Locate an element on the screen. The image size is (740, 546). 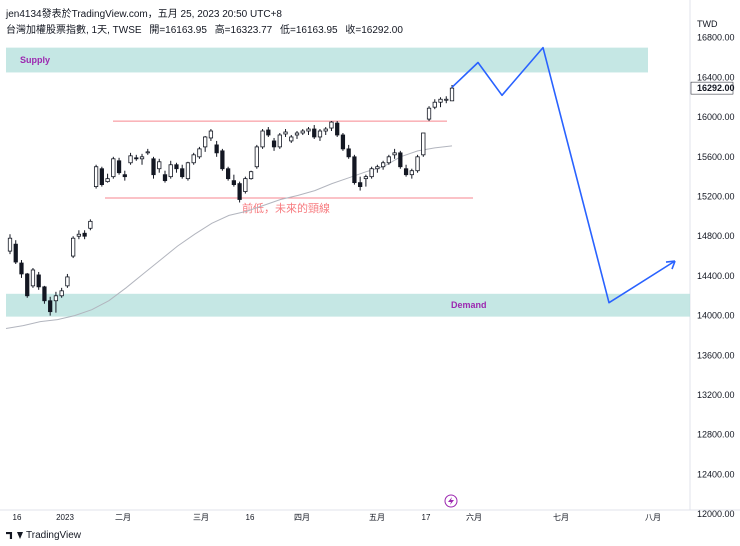
zone-label-demand: Demand is located at coordinates (469, 305).